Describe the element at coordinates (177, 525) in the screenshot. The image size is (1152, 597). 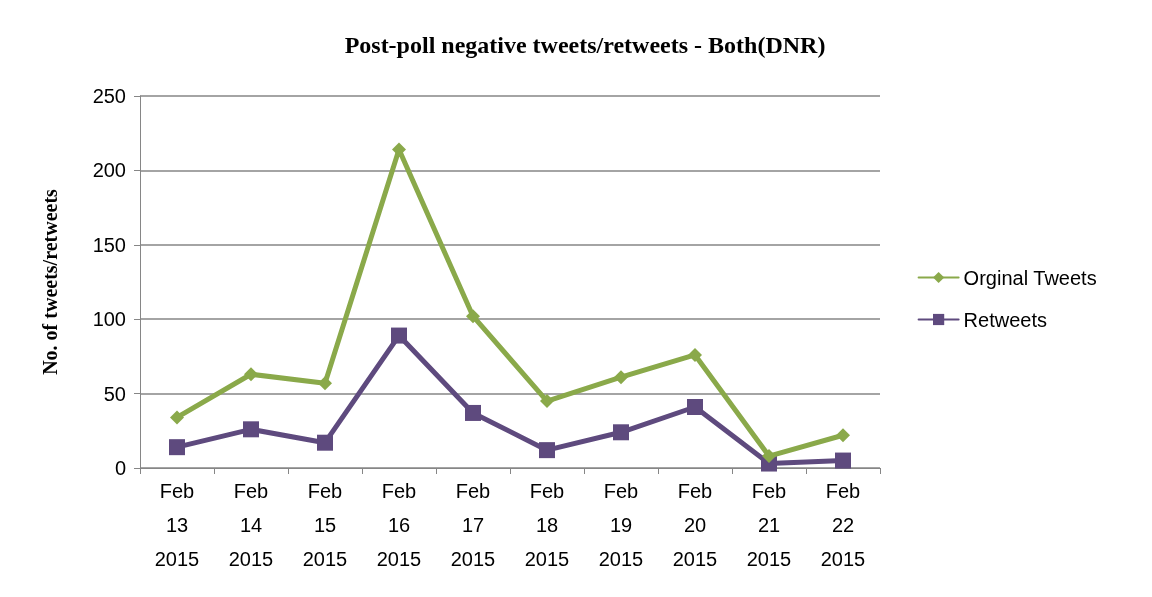
I see `x-tick-label: Feb 13 2015` at that location.